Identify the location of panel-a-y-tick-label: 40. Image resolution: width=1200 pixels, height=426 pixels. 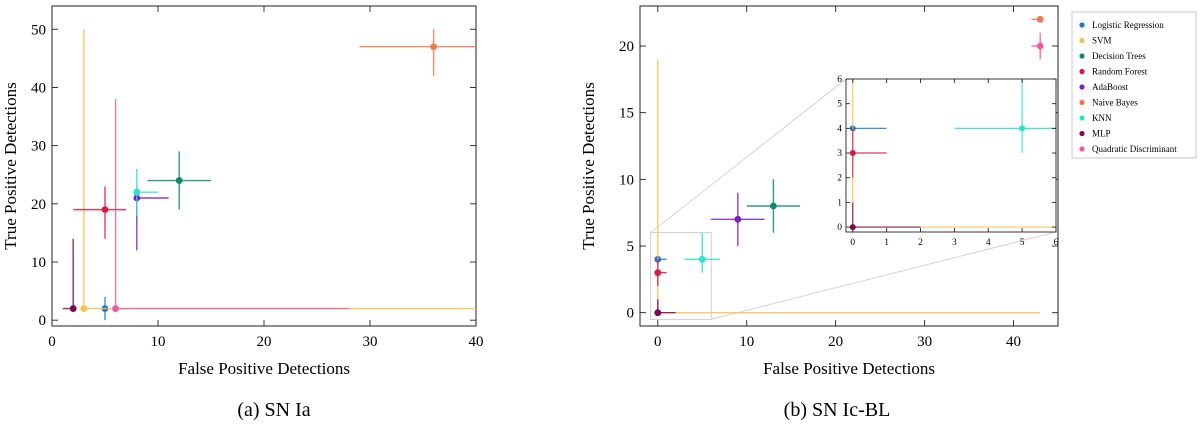
(38, 88).